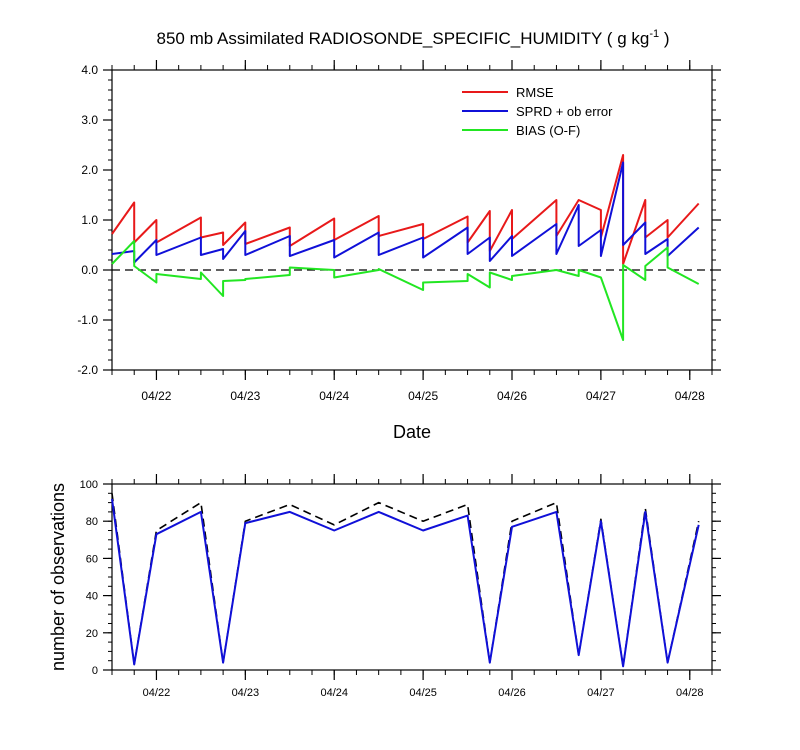 The image size is (800, 750). Describe the element at coordinates (412, 432) in the screenshot. I see `x-axis-label: Date` at that location.